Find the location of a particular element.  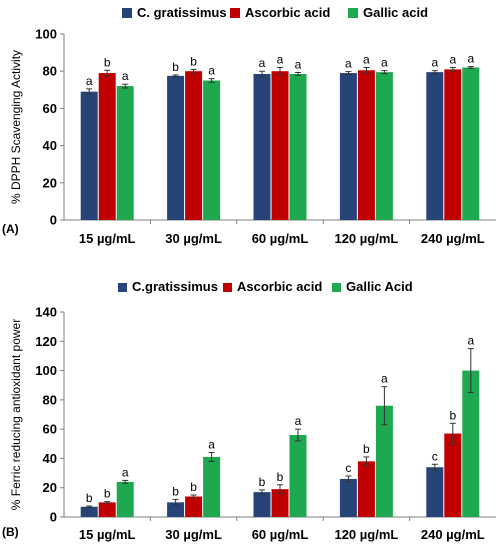

legend-label: Gallic Acid is located at coordinates (379, 286).